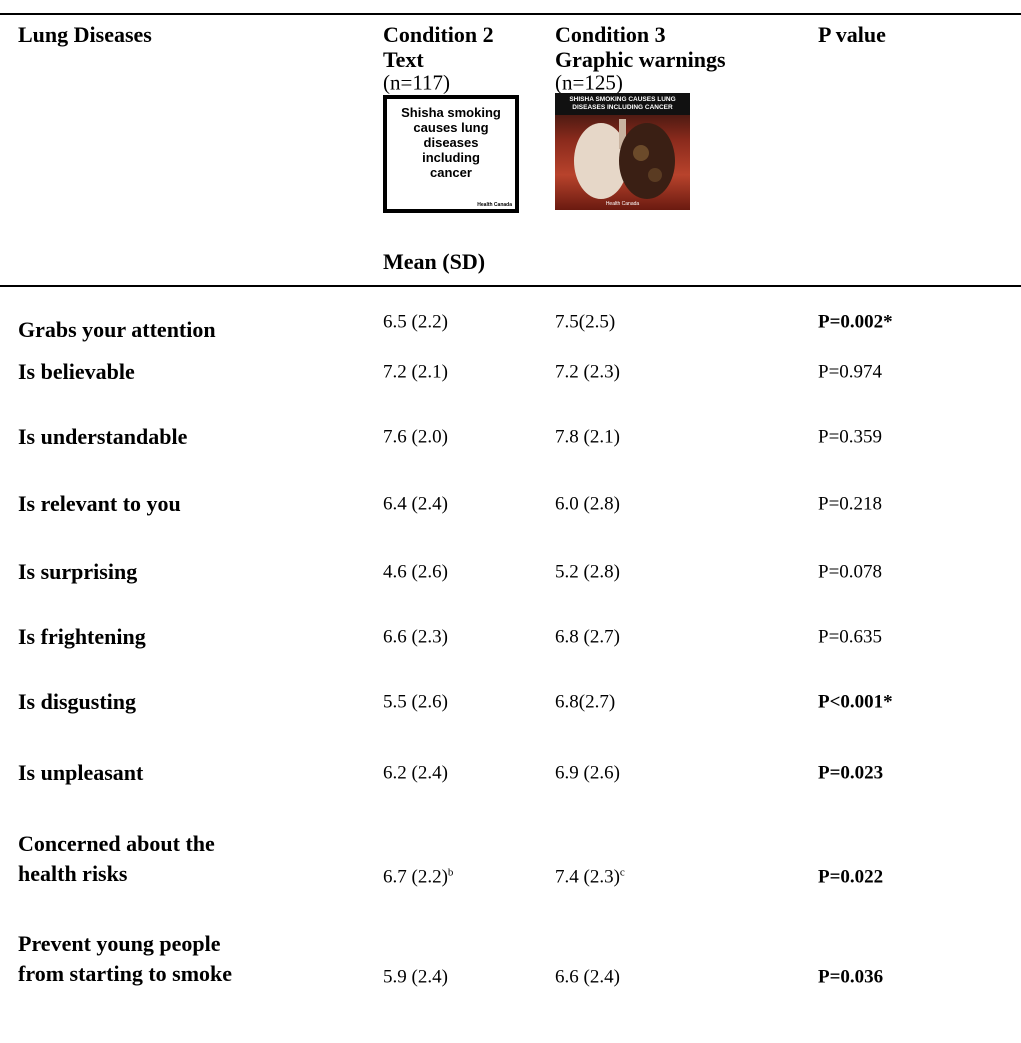 The image size is (1021, 1043). I want to click on header-band, so click(622, 104).